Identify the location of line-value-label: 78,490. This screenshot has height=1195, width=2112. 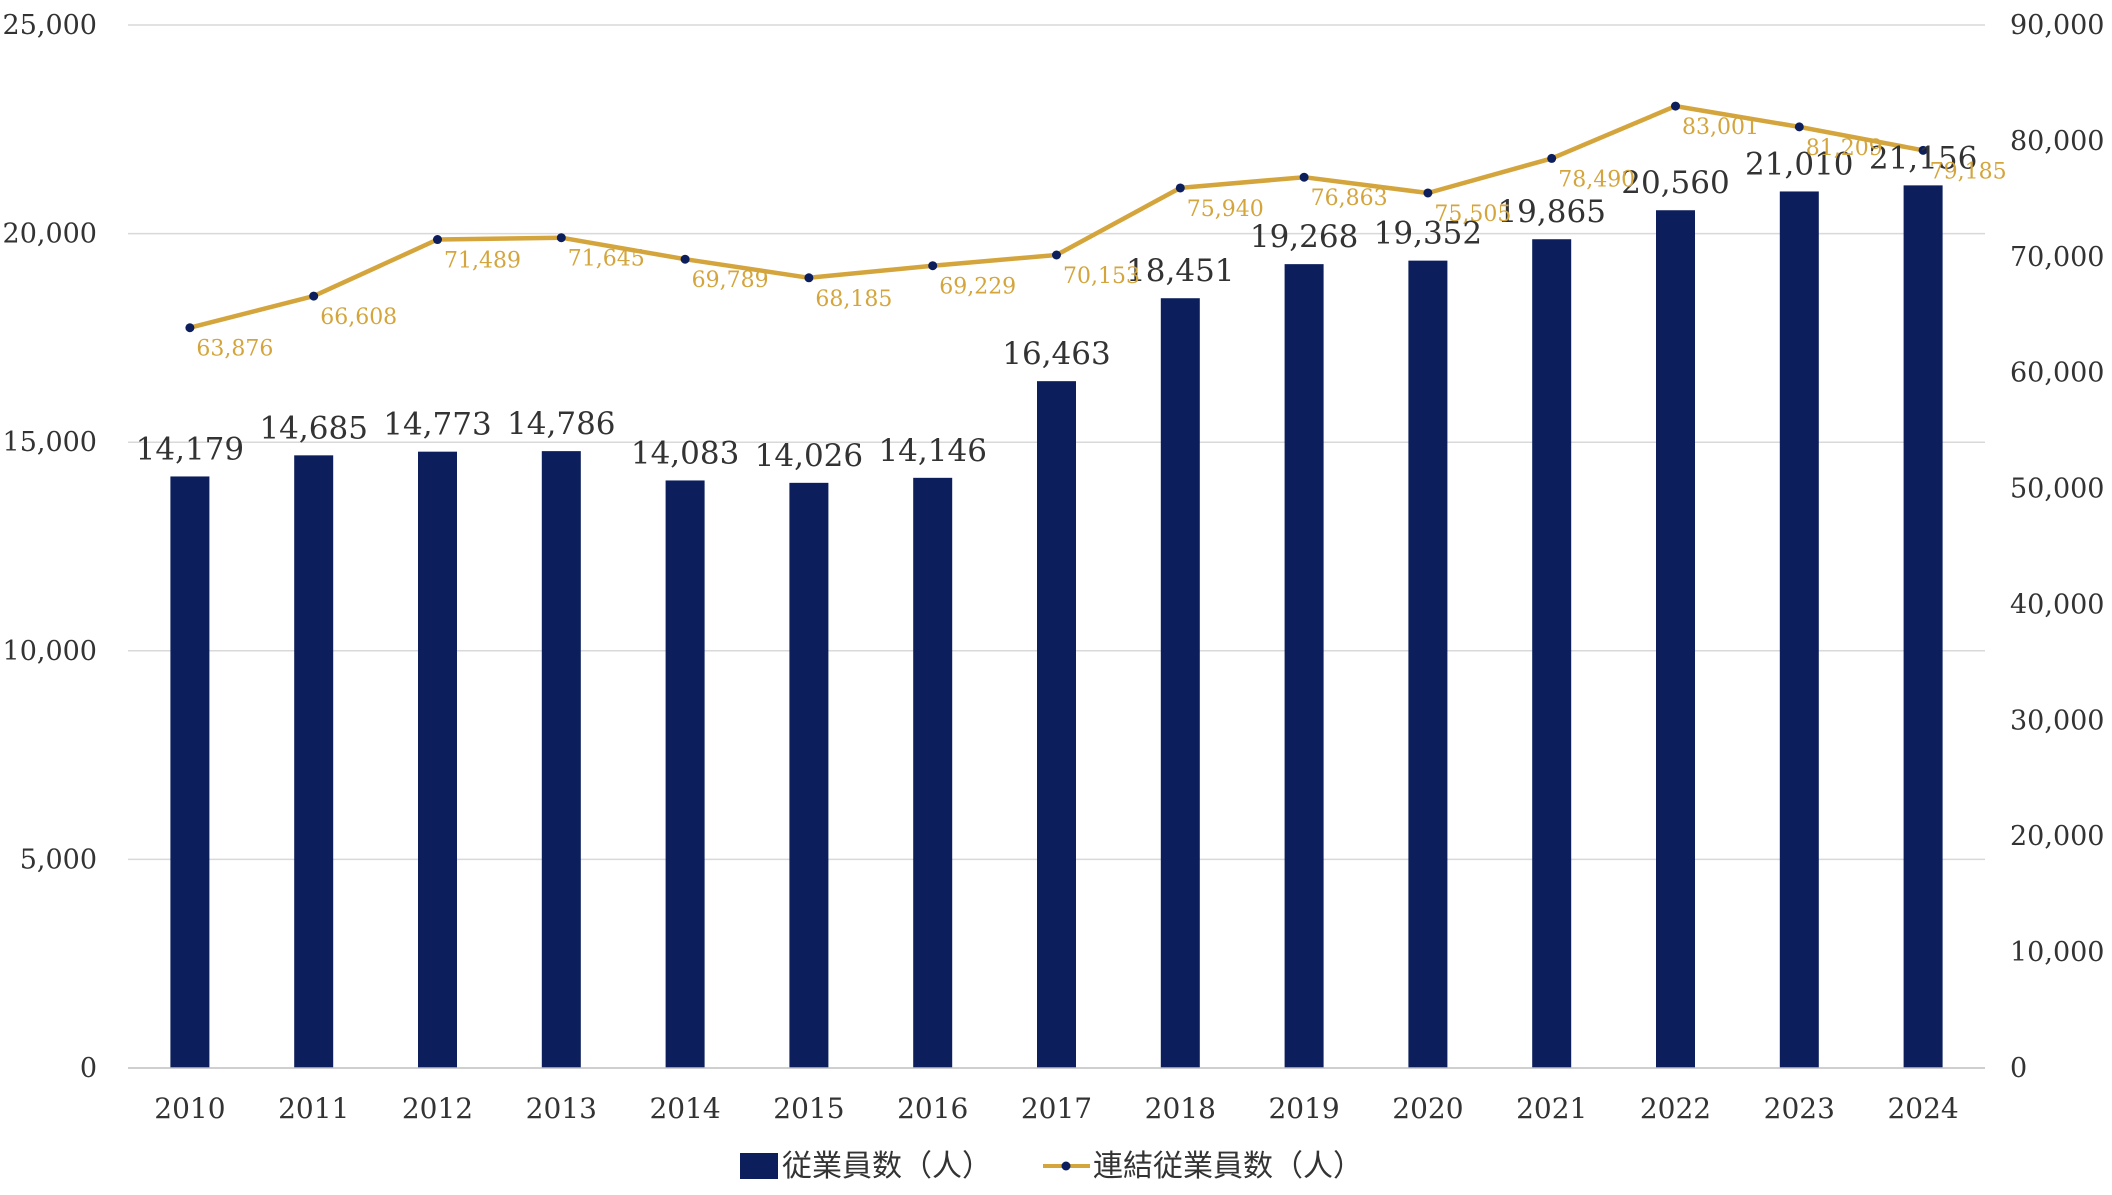
(1596, 179).